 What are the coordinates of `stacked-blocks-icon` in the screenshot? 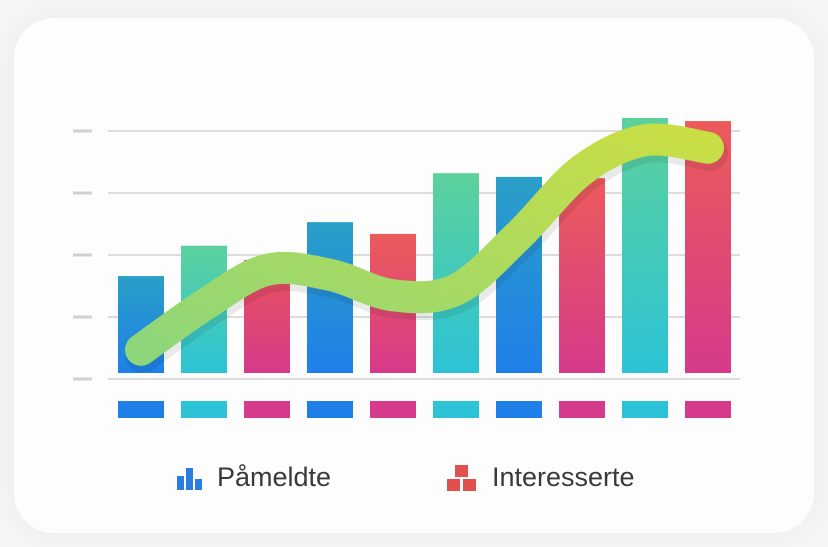 It's located at (461, 477).